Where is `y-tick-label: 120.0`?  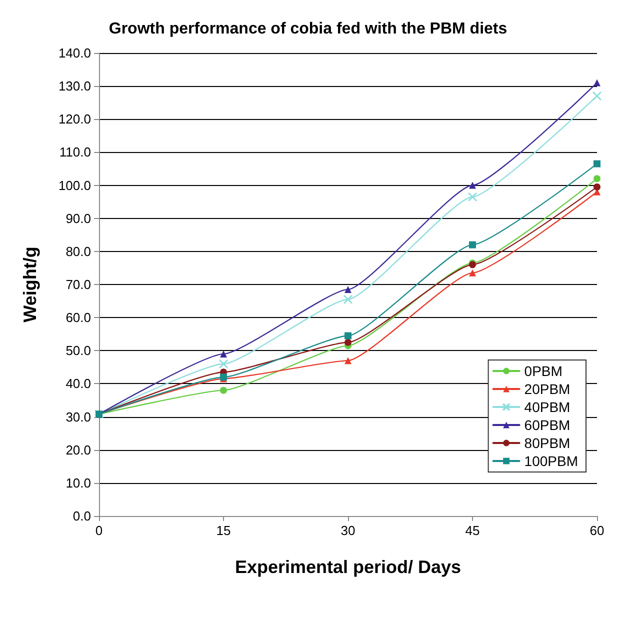 y-tick-label: 120.0 is located at coordinates (74, 119).